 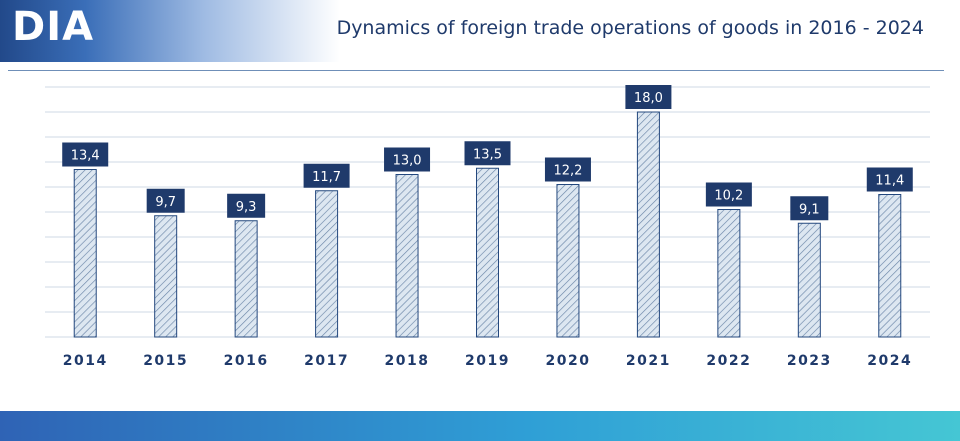 What do you see at coordinates (170, 31) in the screenshot?
I see `logo-band: DIA` at bounding box center [170, 31].